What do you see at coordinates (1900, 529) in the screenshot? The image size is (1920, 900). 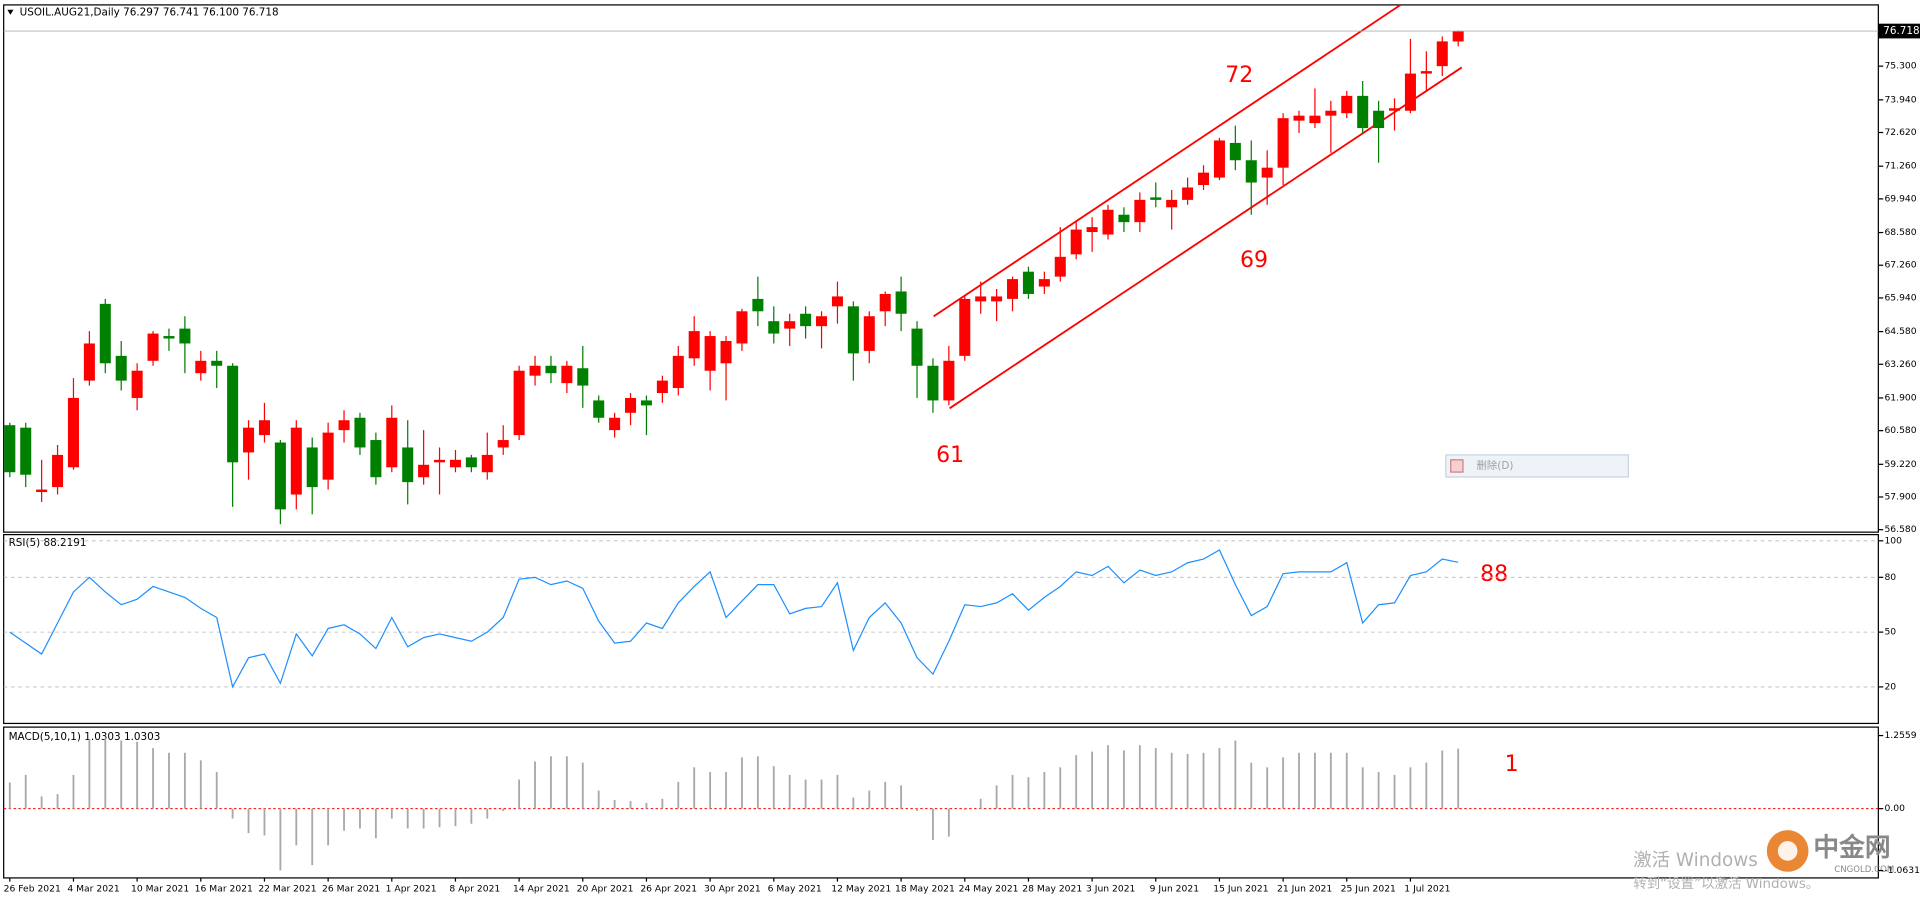 I see `y-tick-label: 56.580` at bounding box center [1900, 529].